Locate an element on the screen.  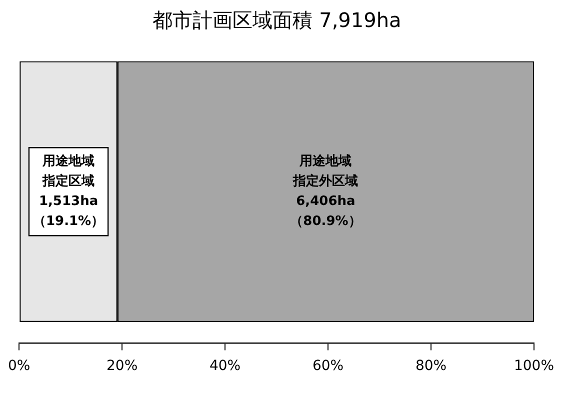
series-label: 用途地域指定区域 is located at coordinates (68, 171).